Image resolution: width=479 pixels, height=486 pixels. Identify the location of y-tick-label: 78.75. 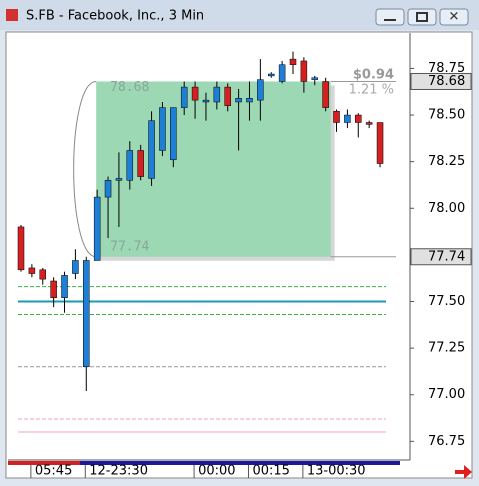
(446, 68).